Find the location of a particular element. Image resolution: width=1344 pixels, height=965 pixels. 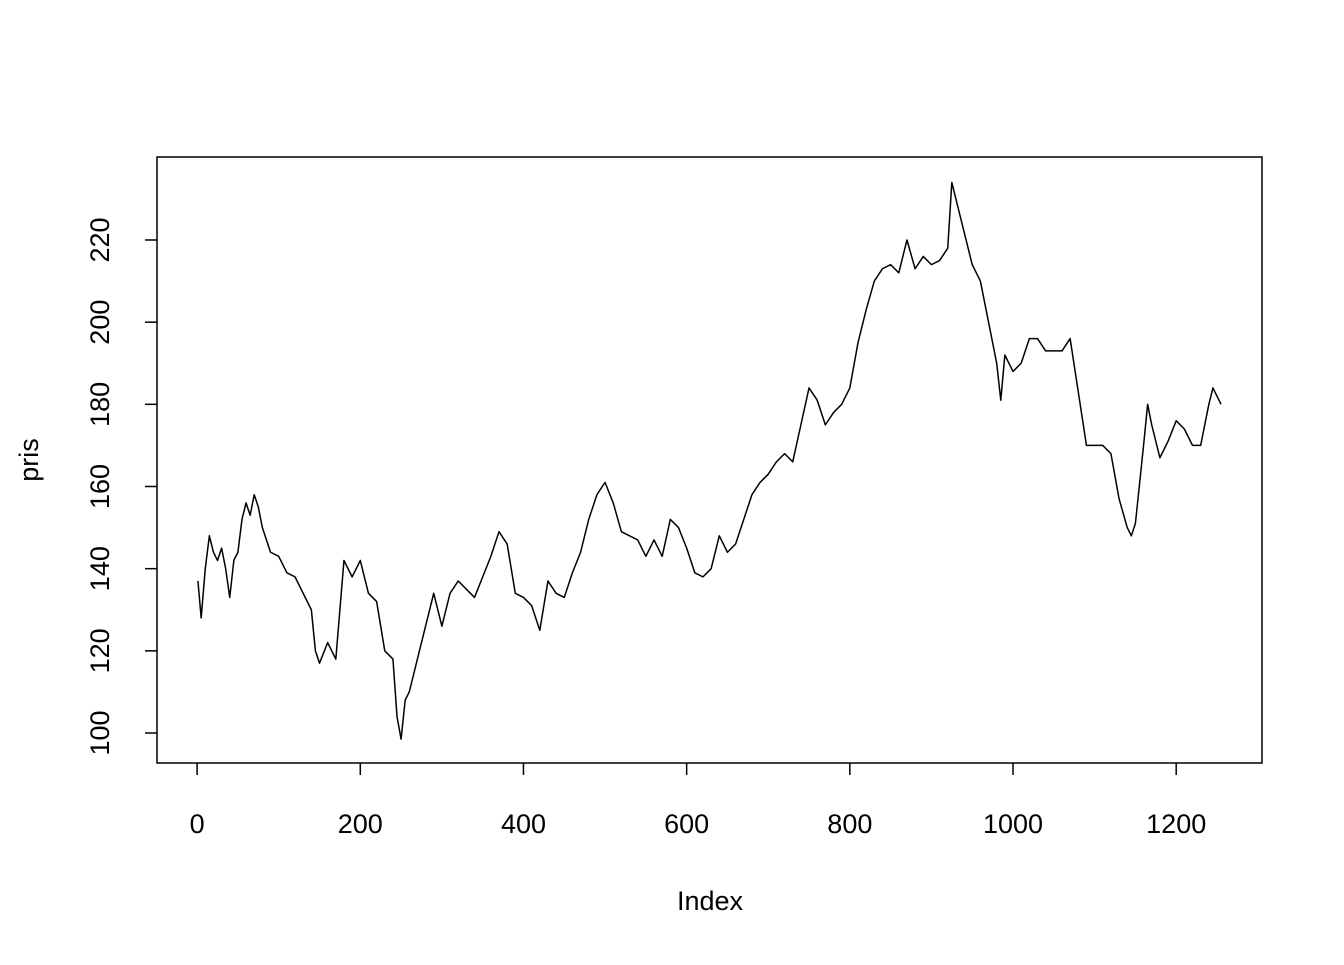

y-tick-label: 220 is located at coordinates (100, 239).